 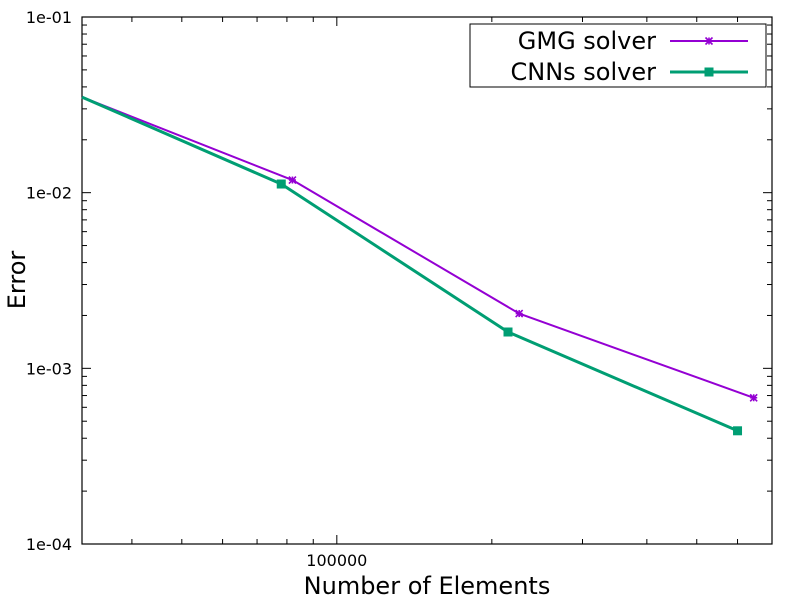 I want to click on y-tick-label: 1e-01, so click(x=49, y=17).